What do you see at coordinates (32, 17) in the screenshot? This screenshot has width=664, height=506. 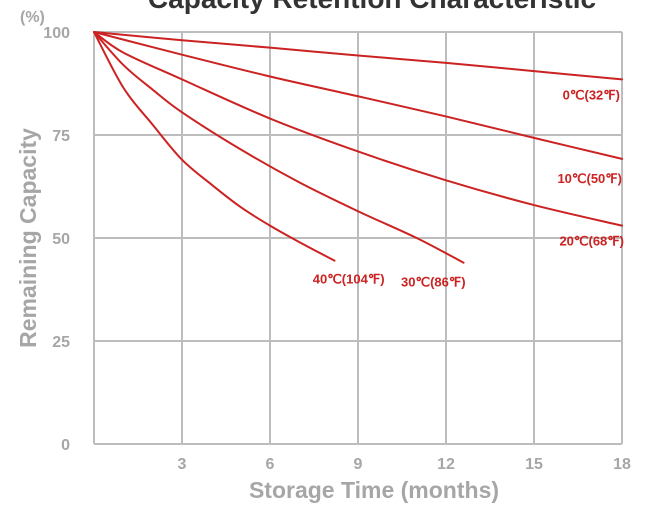 I see `y-axis-unit: (%)` at bounding box center [32, 17].